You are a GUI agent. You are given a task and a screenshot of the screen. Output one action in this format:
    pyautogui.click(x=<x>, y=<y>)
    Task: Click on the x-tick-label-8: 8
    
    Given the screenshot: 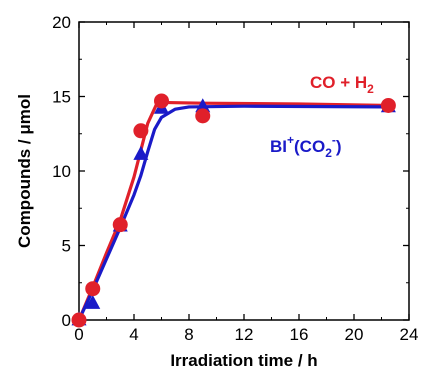 What is the action you would take?
    pyautogui.click(x=188, y=334)
    